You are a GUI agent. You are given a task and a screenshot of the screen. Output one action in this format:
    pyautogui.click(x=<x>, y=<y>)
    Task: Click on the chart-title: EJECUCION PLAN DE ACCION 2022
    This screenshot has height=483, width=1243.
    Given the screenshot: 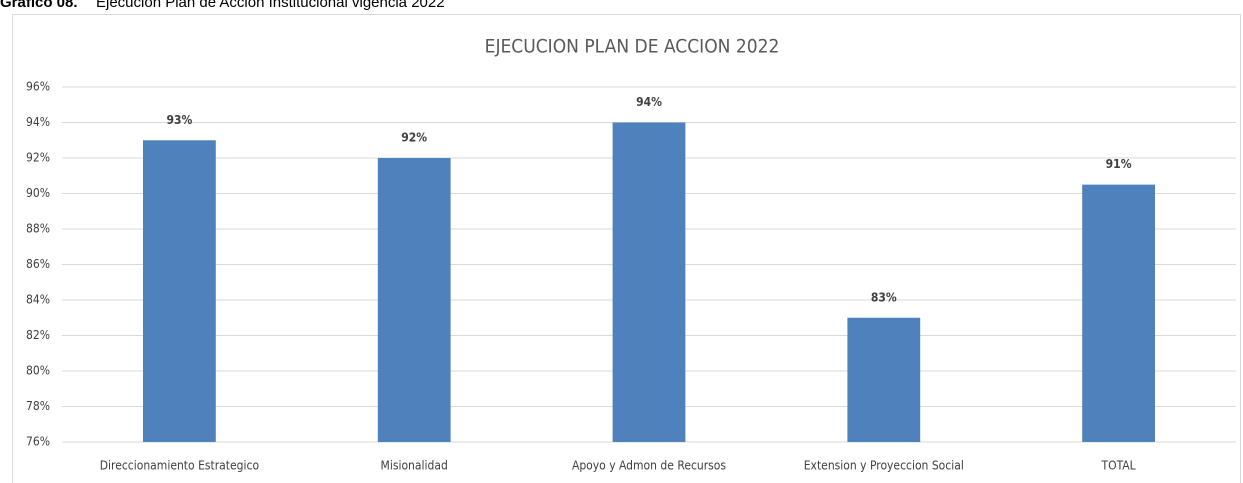 What is the action you would take?
    pyautogui.click(x=632, y=47)
    